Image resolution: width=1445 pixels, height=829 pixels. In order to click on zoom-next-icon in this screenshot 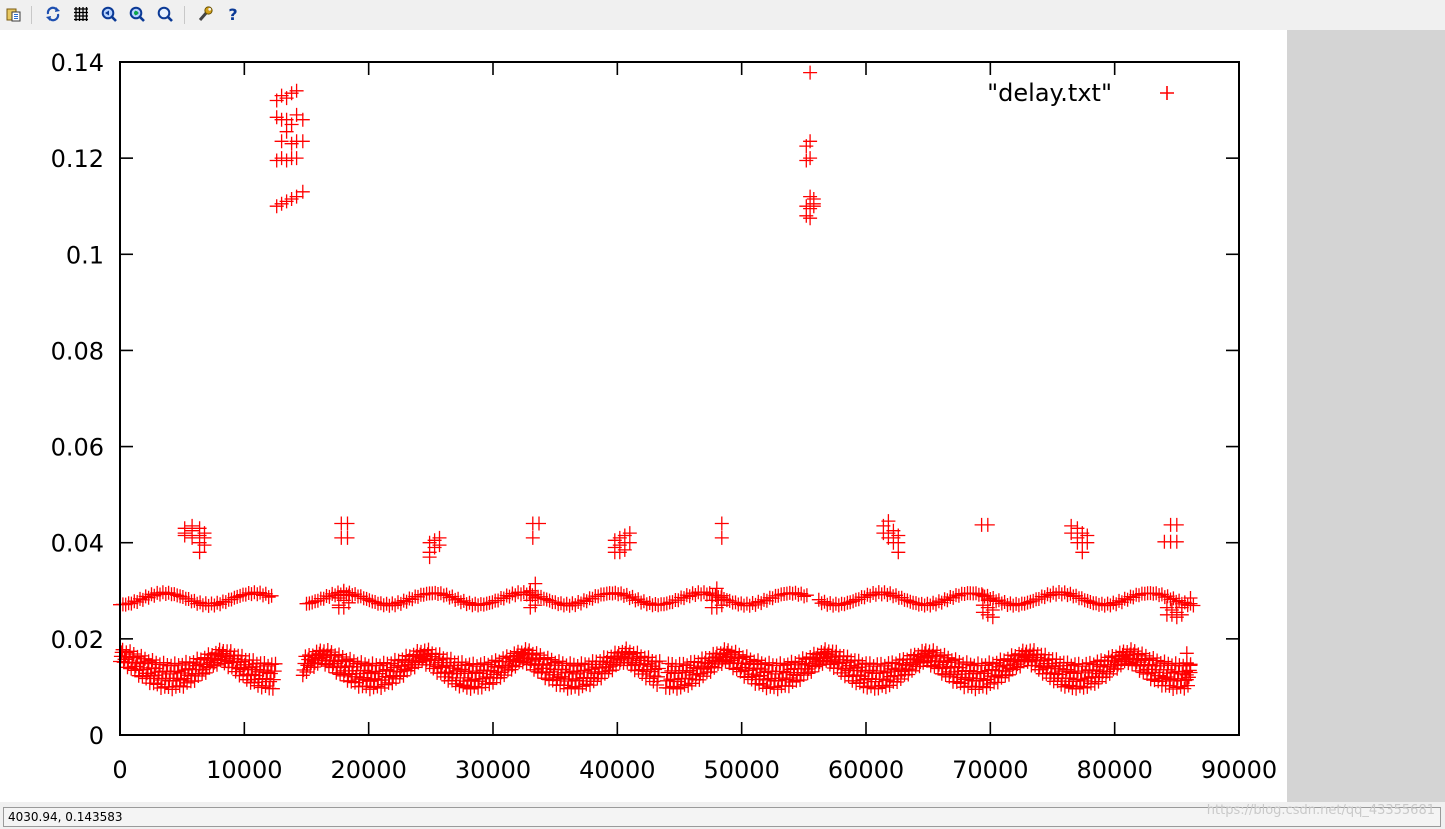, I will do `click(137, 14)`.